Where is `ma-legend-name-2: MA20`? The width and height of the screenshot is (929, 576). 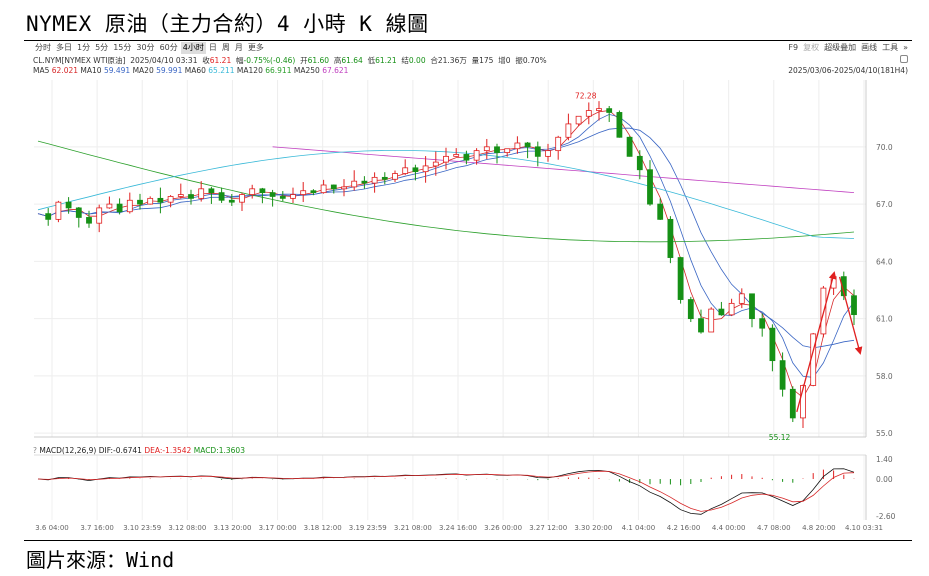 ma-legend-name-2: MA20 is located at coordinates (144, 70).